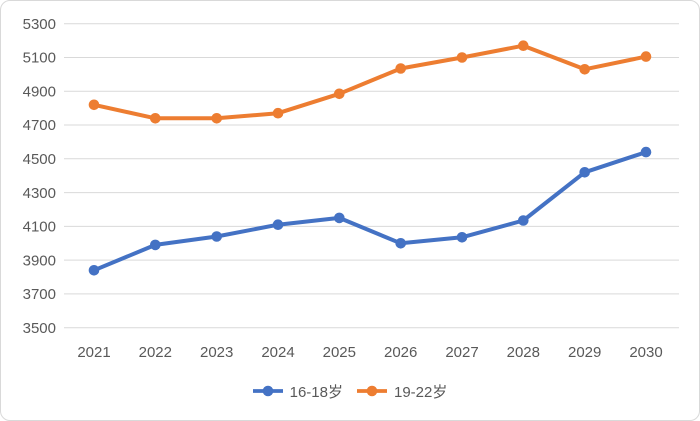 This screenshot has height=421, width=700. What do you see at coordinates (39, 260) in the screenshot?
I see `y-axis-tick-label: 3900` at bounding box center [39, 260].